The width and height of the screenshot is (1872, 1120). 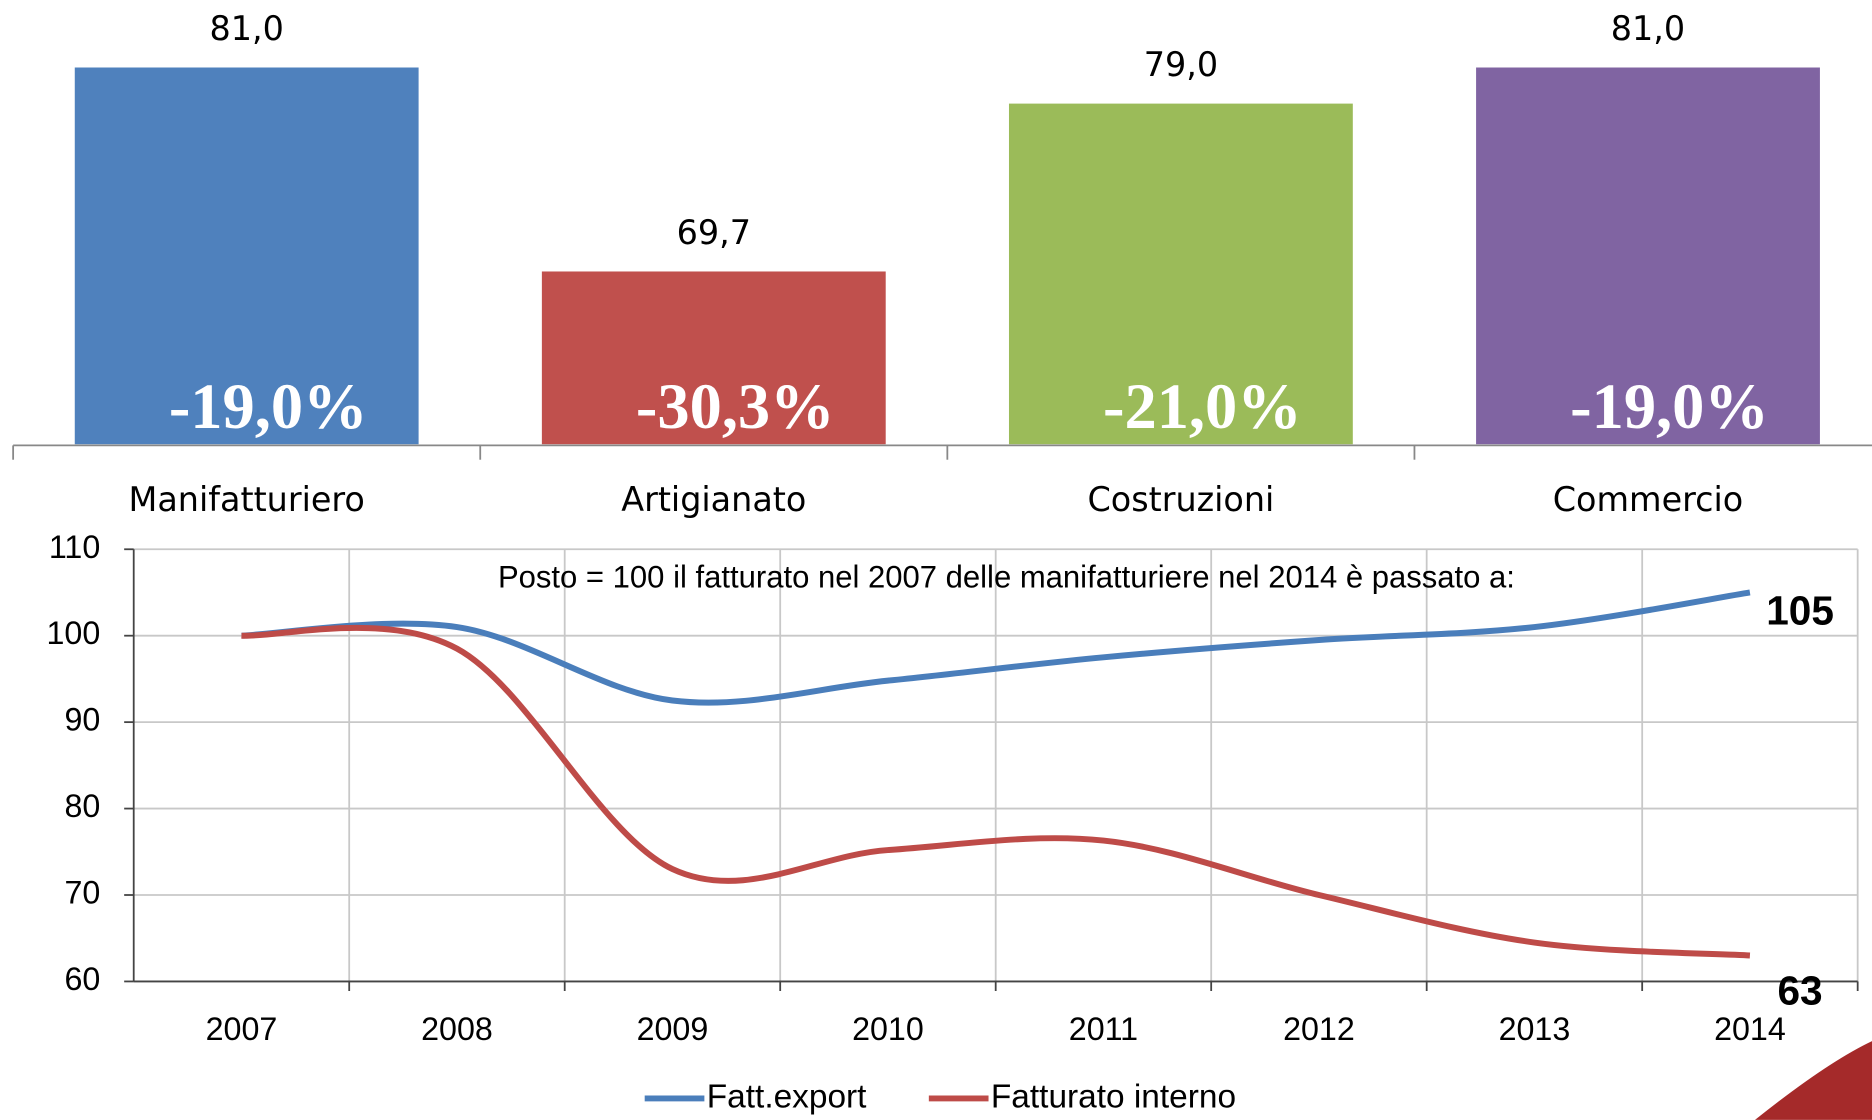 I want to click on end-label: 63, so click(x=1799, y=990).